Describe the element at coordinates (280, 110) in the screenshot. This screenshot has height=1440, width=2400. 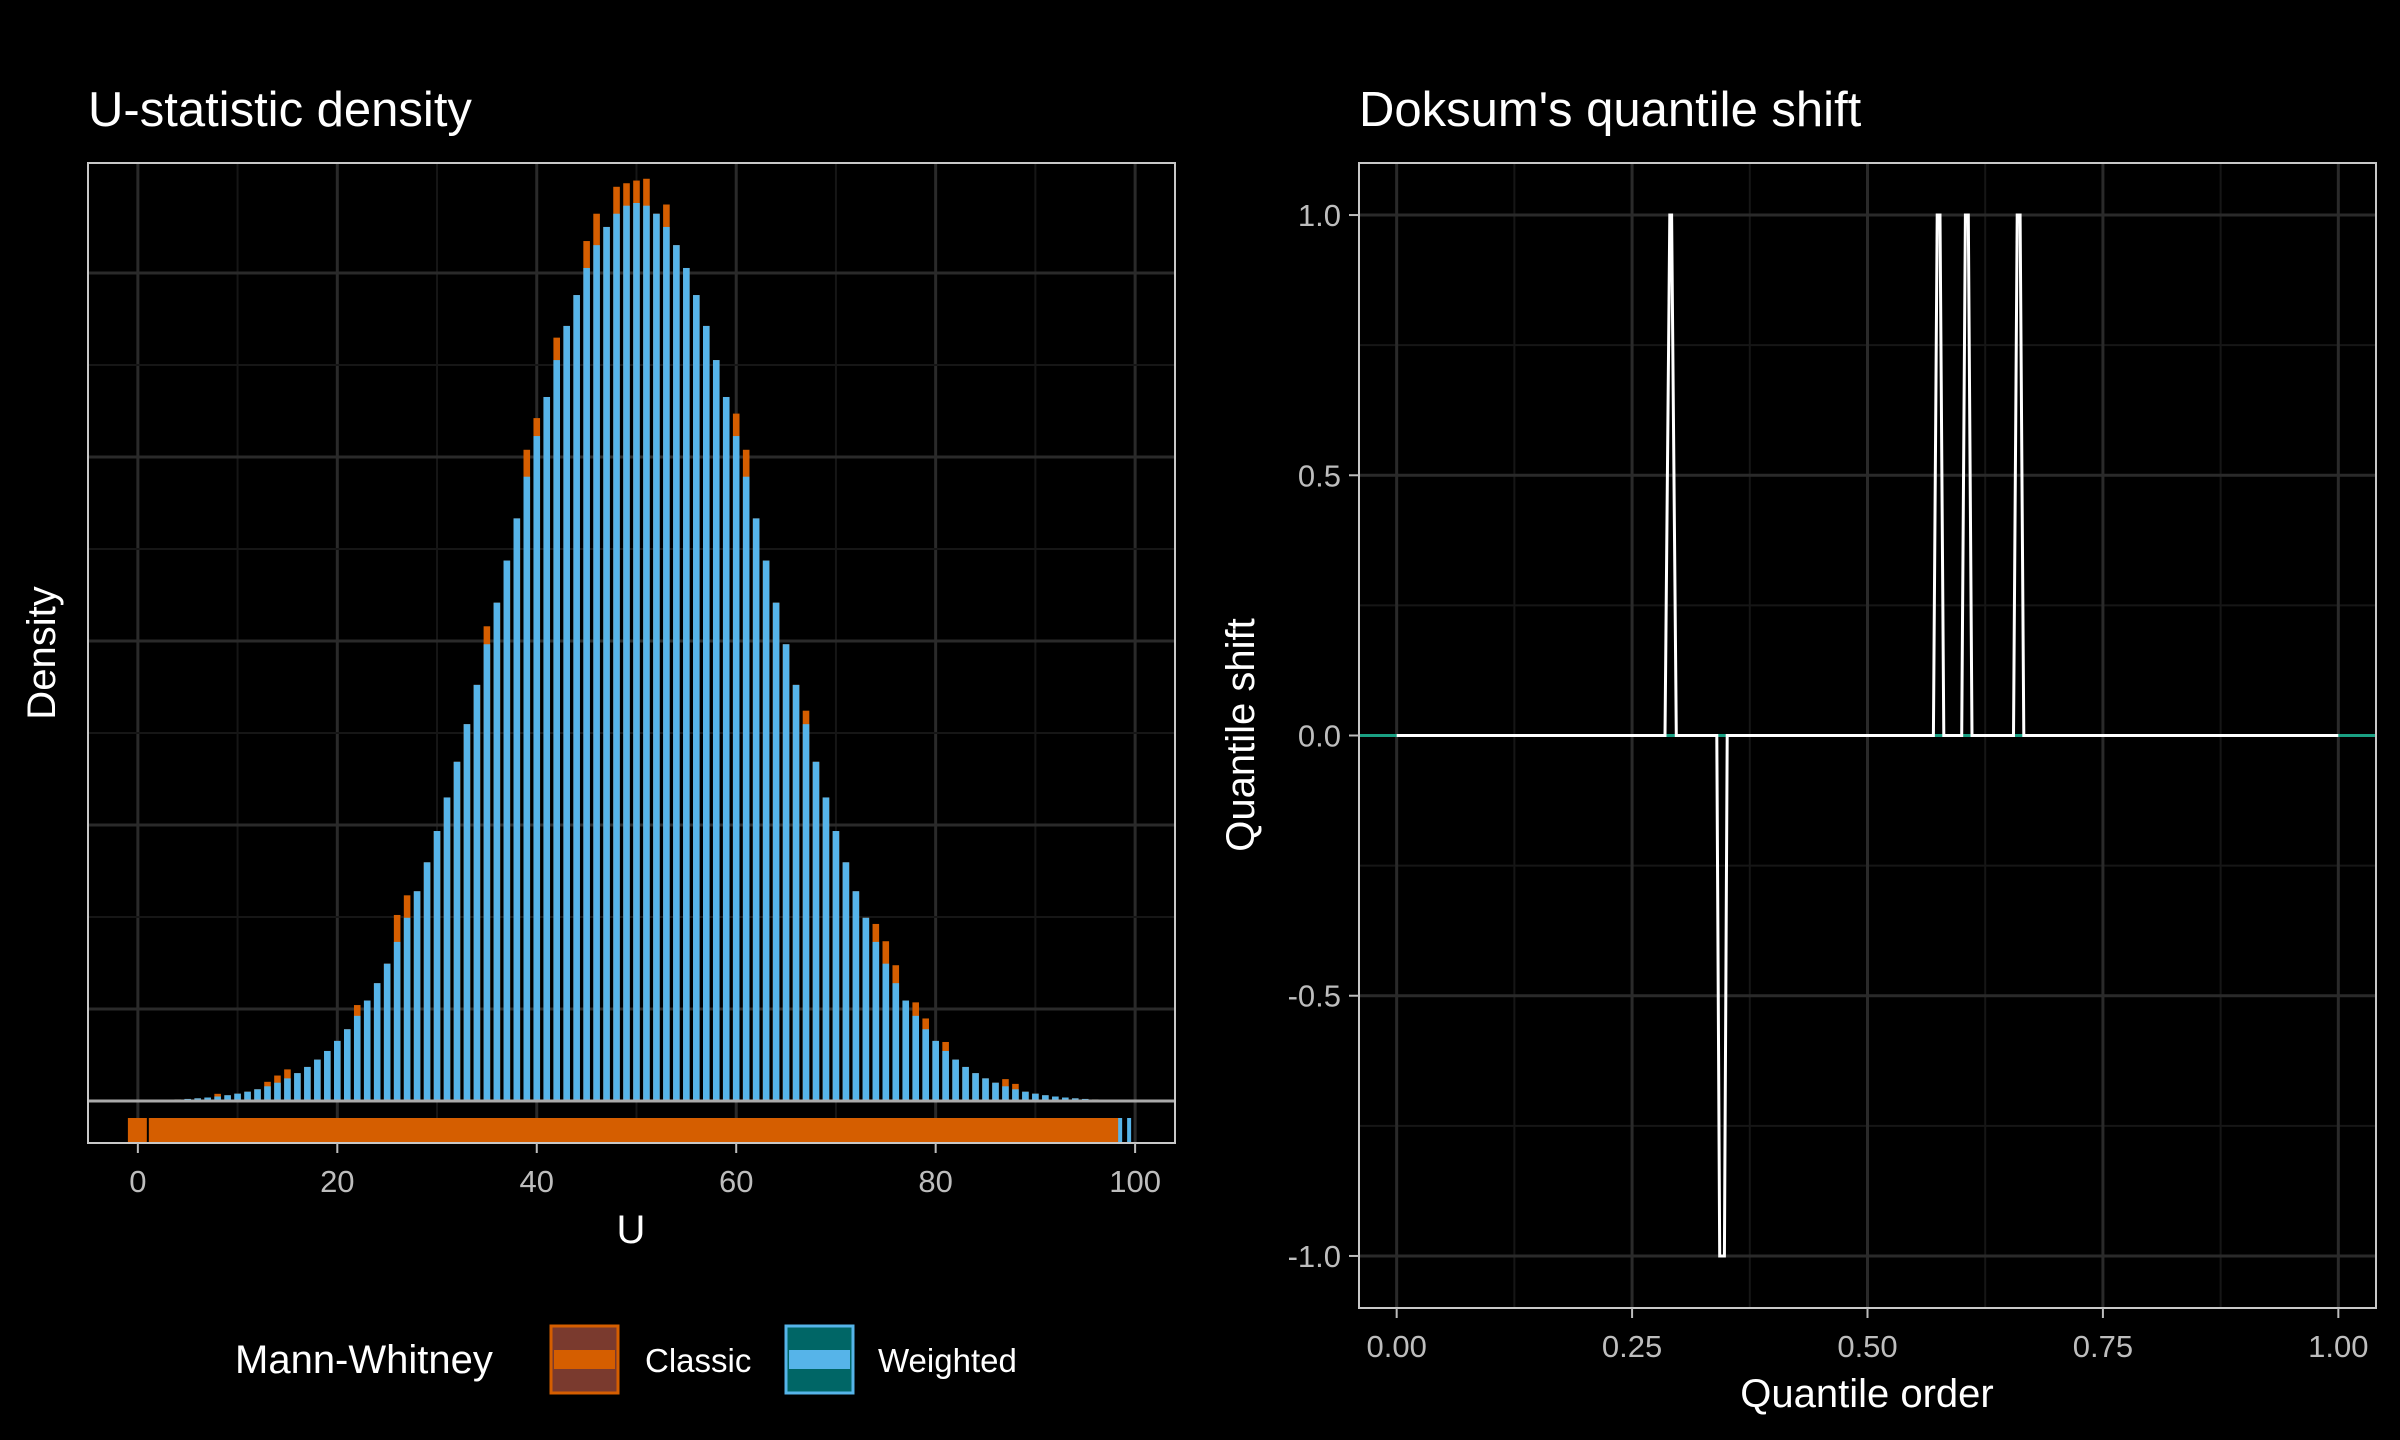
I see `density-chart-title: U-statistic density` at that location.